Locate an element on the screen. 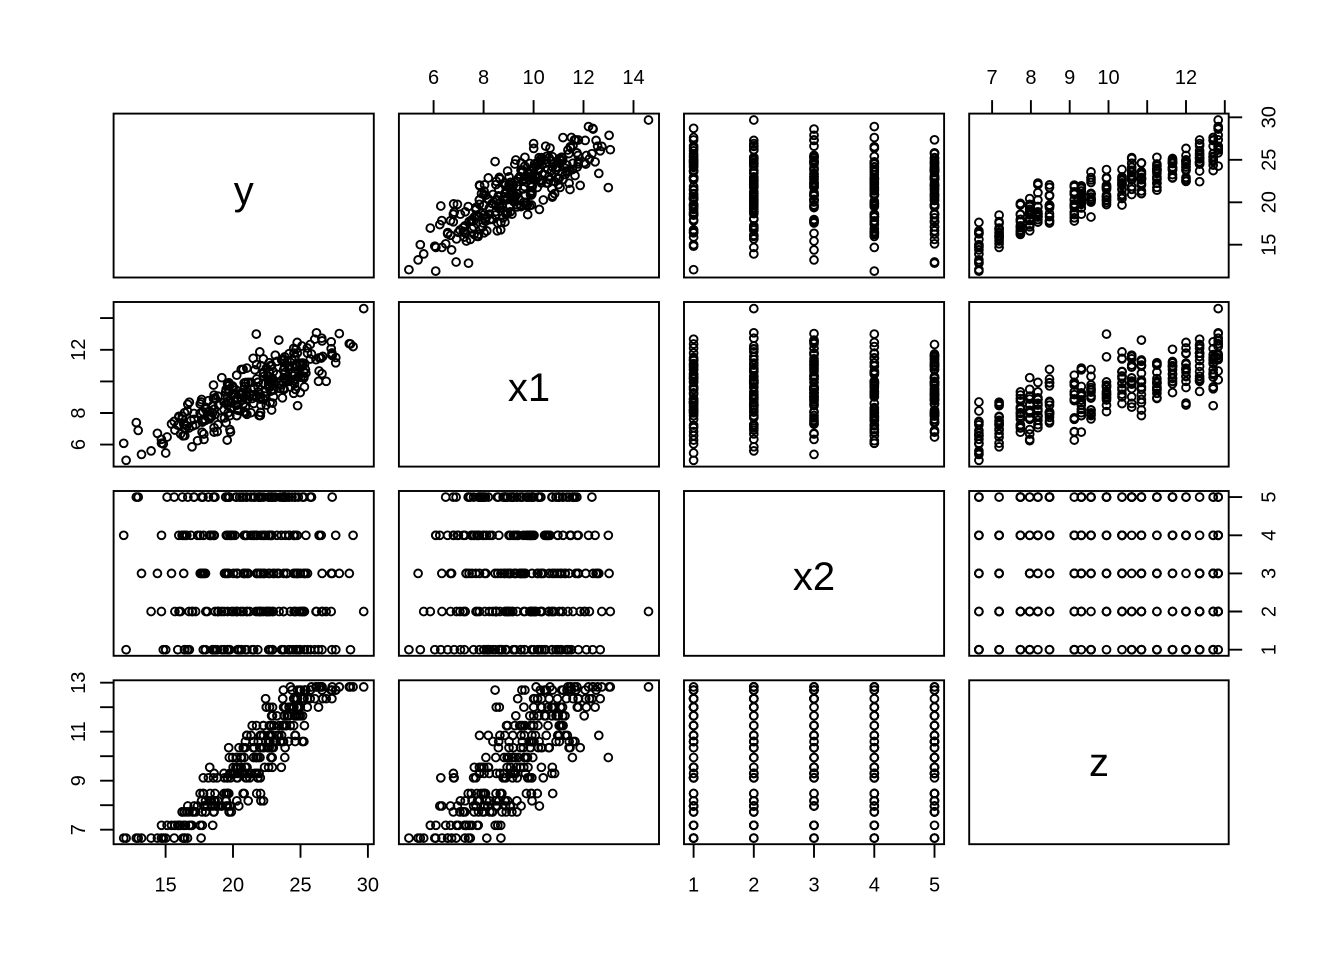 The width and height of the screenshot is (1344, 960). svg-text: 11 is located at coordinates (79, 731).